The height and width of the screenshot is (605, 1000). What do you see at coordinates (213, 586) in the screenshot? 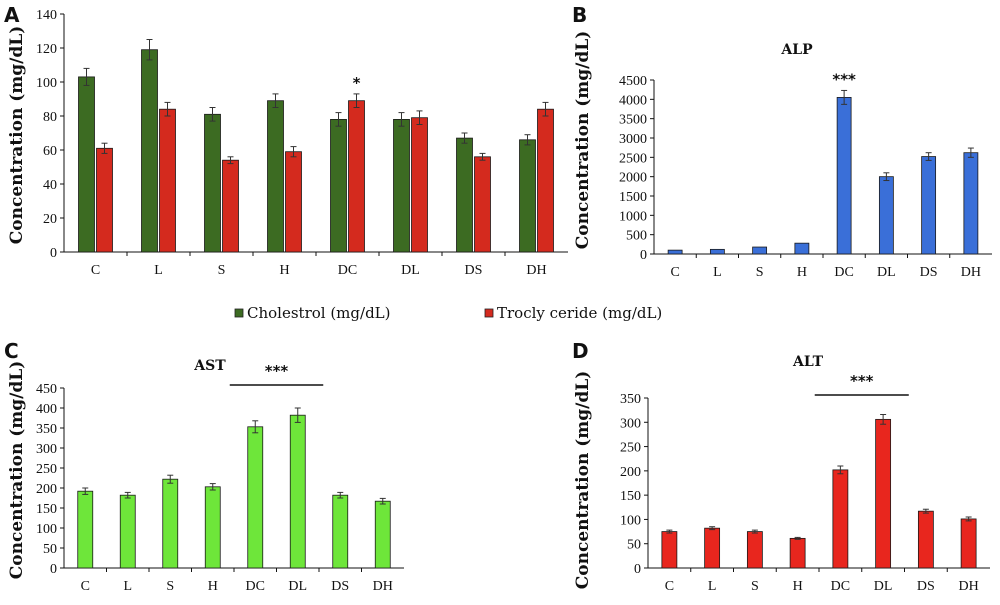
I see `panel-c-xtick-label: H` at bounding box center [213, 586].